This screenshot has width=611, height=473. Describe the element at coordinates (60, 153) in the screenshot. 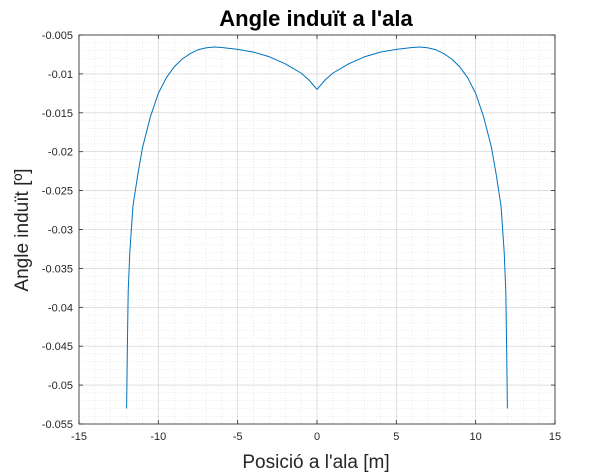

I see `y-tick-label: -0.02` at that location.